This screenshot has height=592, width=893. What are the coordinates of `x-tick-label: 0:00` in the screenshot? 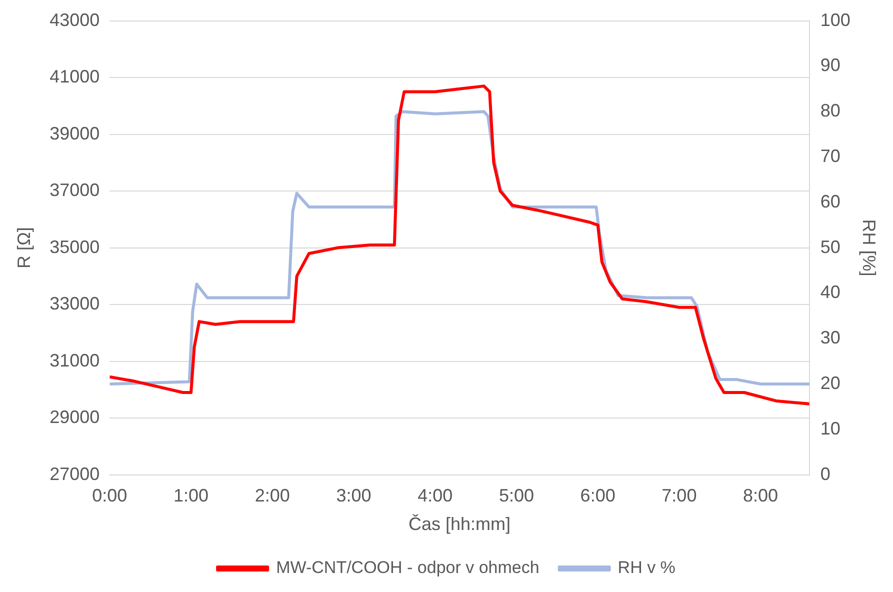 It's located at (110, 496).